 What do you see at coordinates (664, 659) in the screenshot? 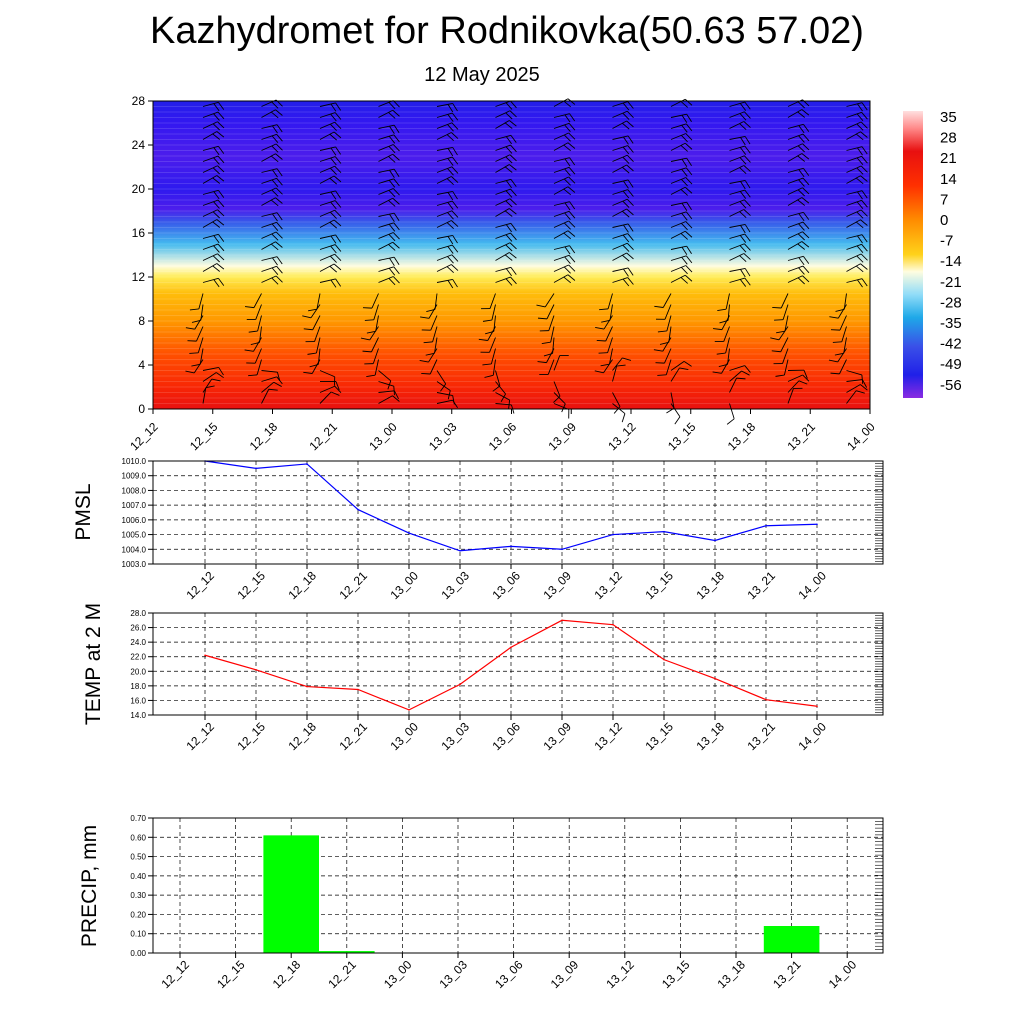
I see `temp-point` at bounding box center [664, 659].